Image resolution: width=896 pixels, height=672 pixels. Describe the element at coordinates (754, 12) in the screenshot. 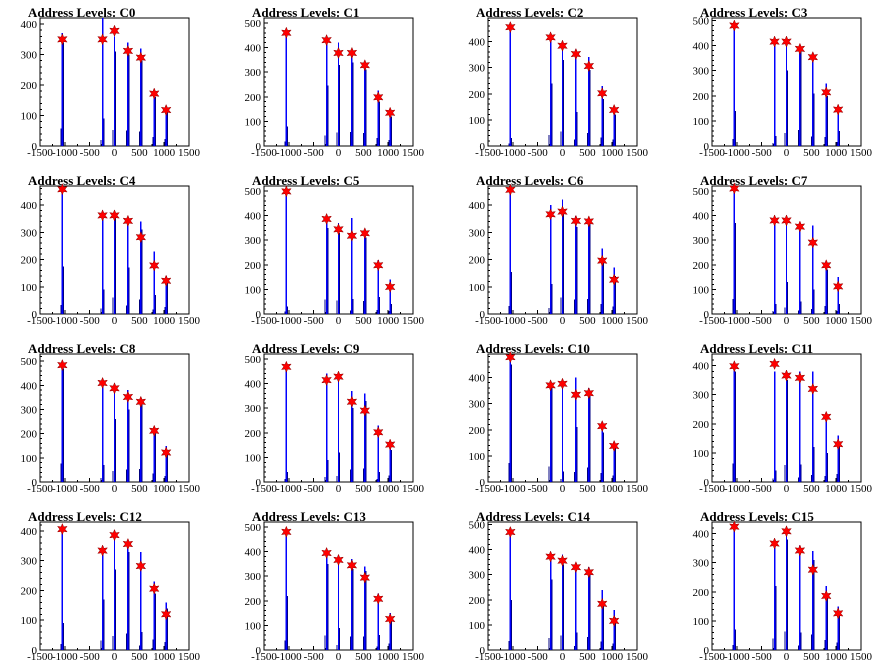

I see `chart-title: Address Levels: C3` at that location.